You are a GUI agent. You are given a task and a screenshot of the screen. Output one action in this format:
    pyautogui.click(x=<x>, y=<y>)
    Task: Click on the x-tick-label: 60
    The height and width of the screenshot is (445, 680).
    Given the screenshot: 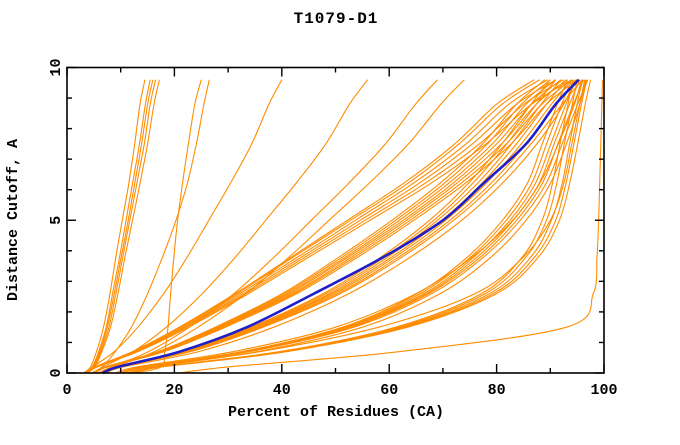 What is the action you would take?
    pyautogui.click(x=389, y=390)
    